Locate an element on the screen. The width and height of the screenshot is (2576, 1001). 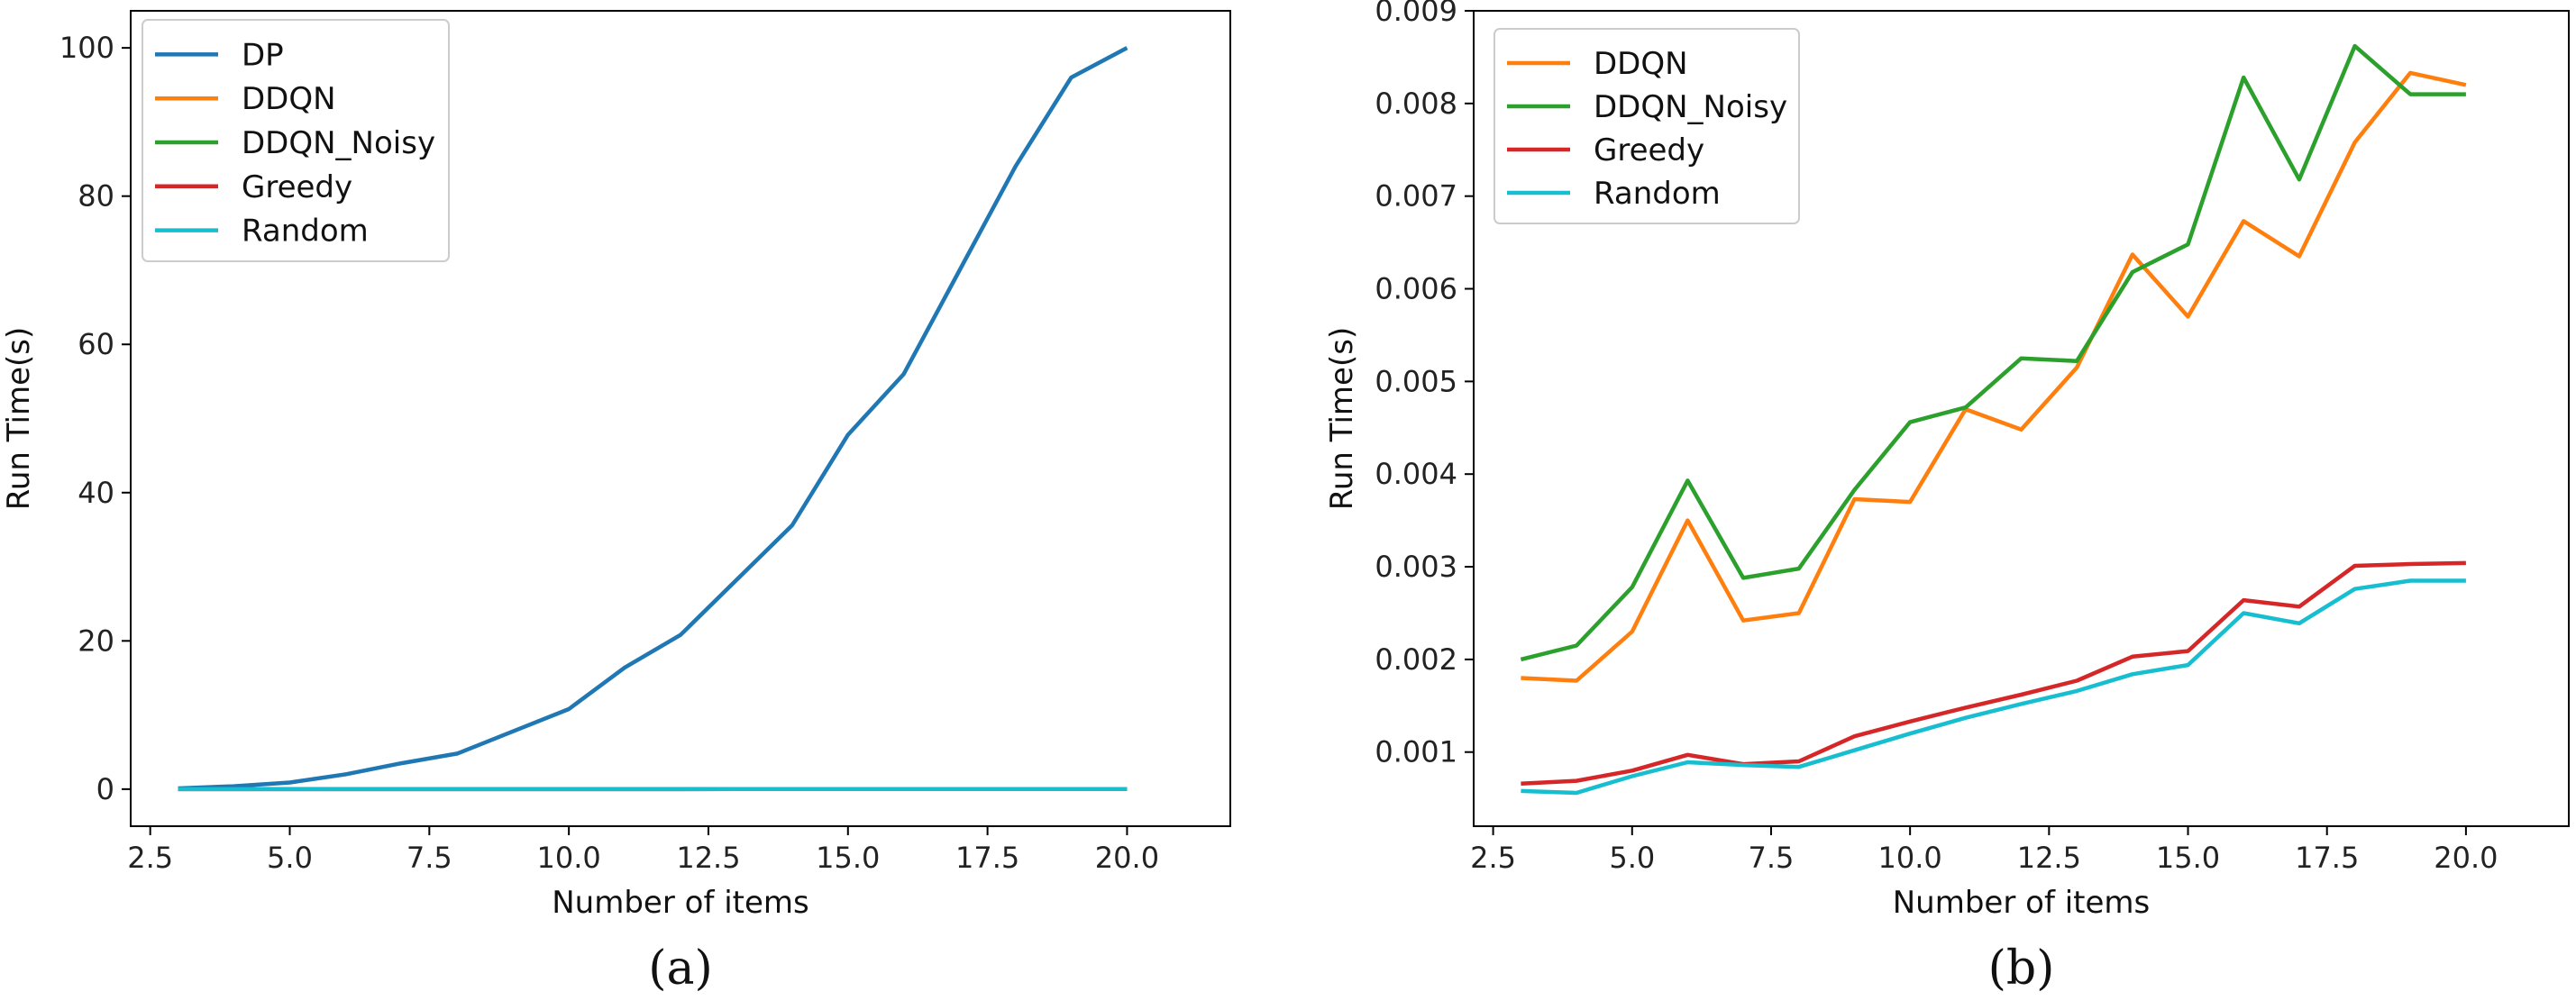
y-tick-label: 100 is located at coordinates (86, 48).